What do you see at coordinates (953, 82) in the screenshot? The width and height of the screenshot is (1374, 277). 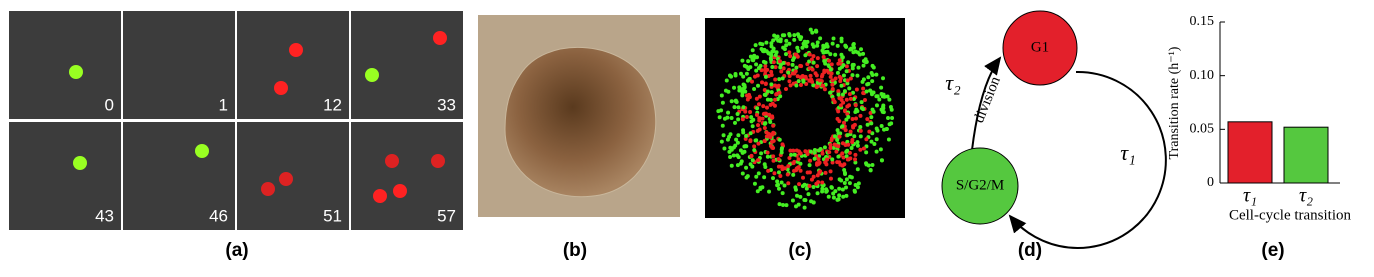 I see `rate-label: τ₂` at bounding box center [953, 82].